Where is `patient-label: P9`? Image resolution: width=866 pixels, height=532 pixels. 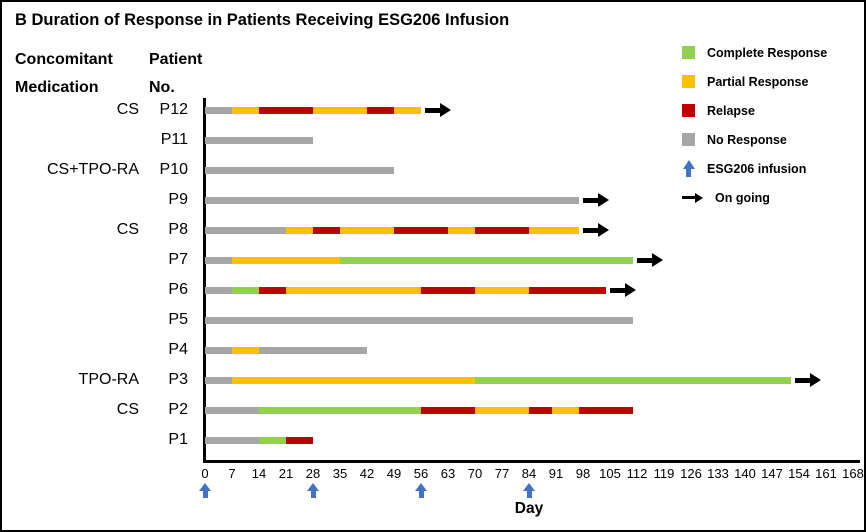 patient-label: P9 is located at coordinates (178, 199).